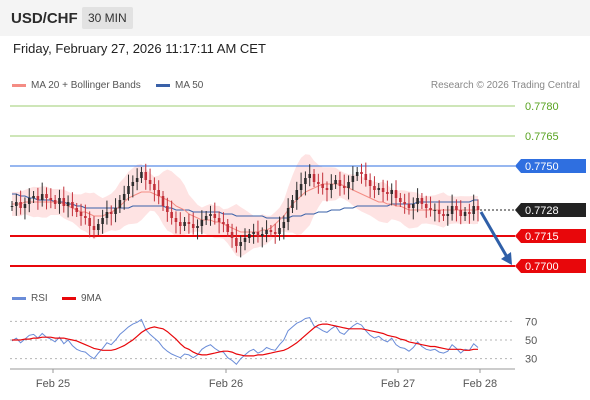 This screenshot has width=590, height=400. Describe the element at coordinates (550, 266) in the screenshot. I see `level-label-0.7700: 0.7700` at that location.